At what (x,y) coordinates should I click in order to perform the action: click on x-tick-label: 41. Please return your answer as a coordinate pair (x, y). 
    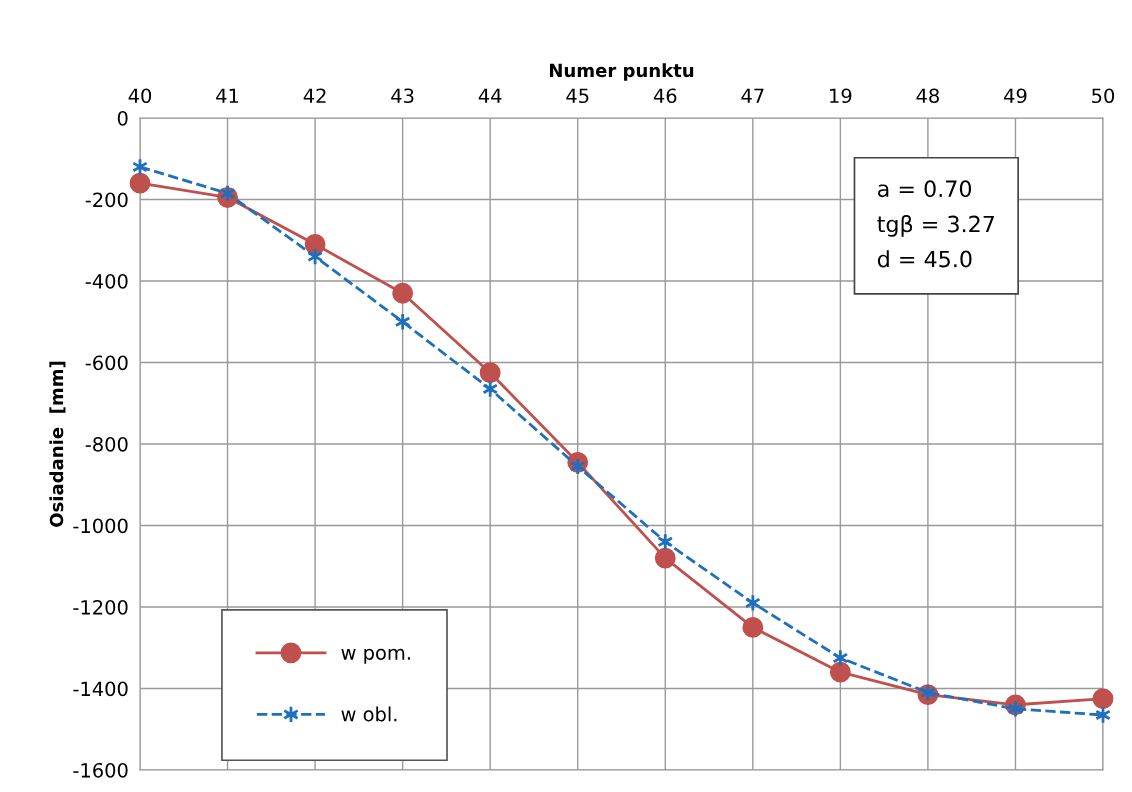
    Looking at the image, I should click on (227, 95).